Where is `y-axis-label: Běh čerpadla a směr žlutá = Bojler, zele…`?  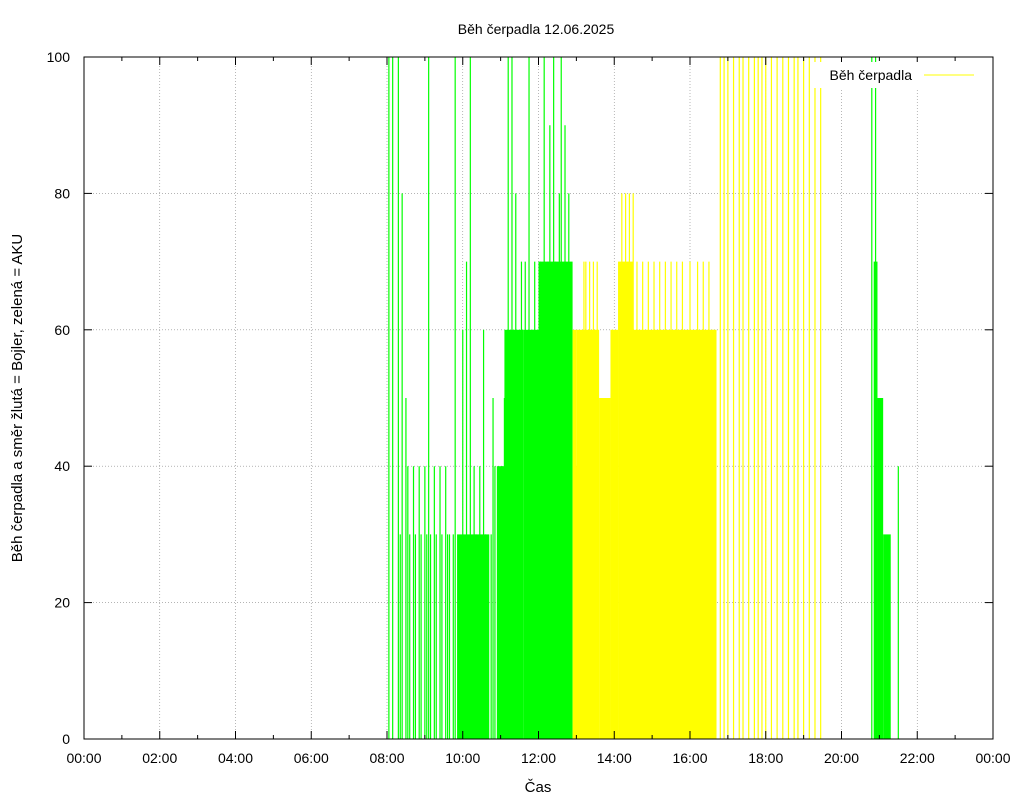 y-axis-label: Běh čerpadla a směr žlutá = Bojler, zele… is located at coordinates (17, 398).